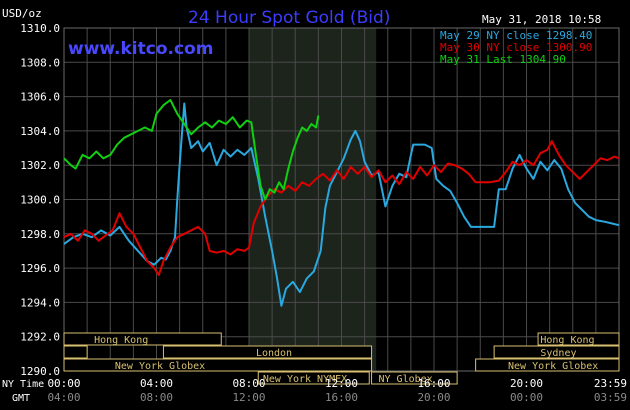 This screenshot has height=410, width=630. Describe the element at coordinates (191, 150) in the screenshot. I see `series-line-may31` at that location.